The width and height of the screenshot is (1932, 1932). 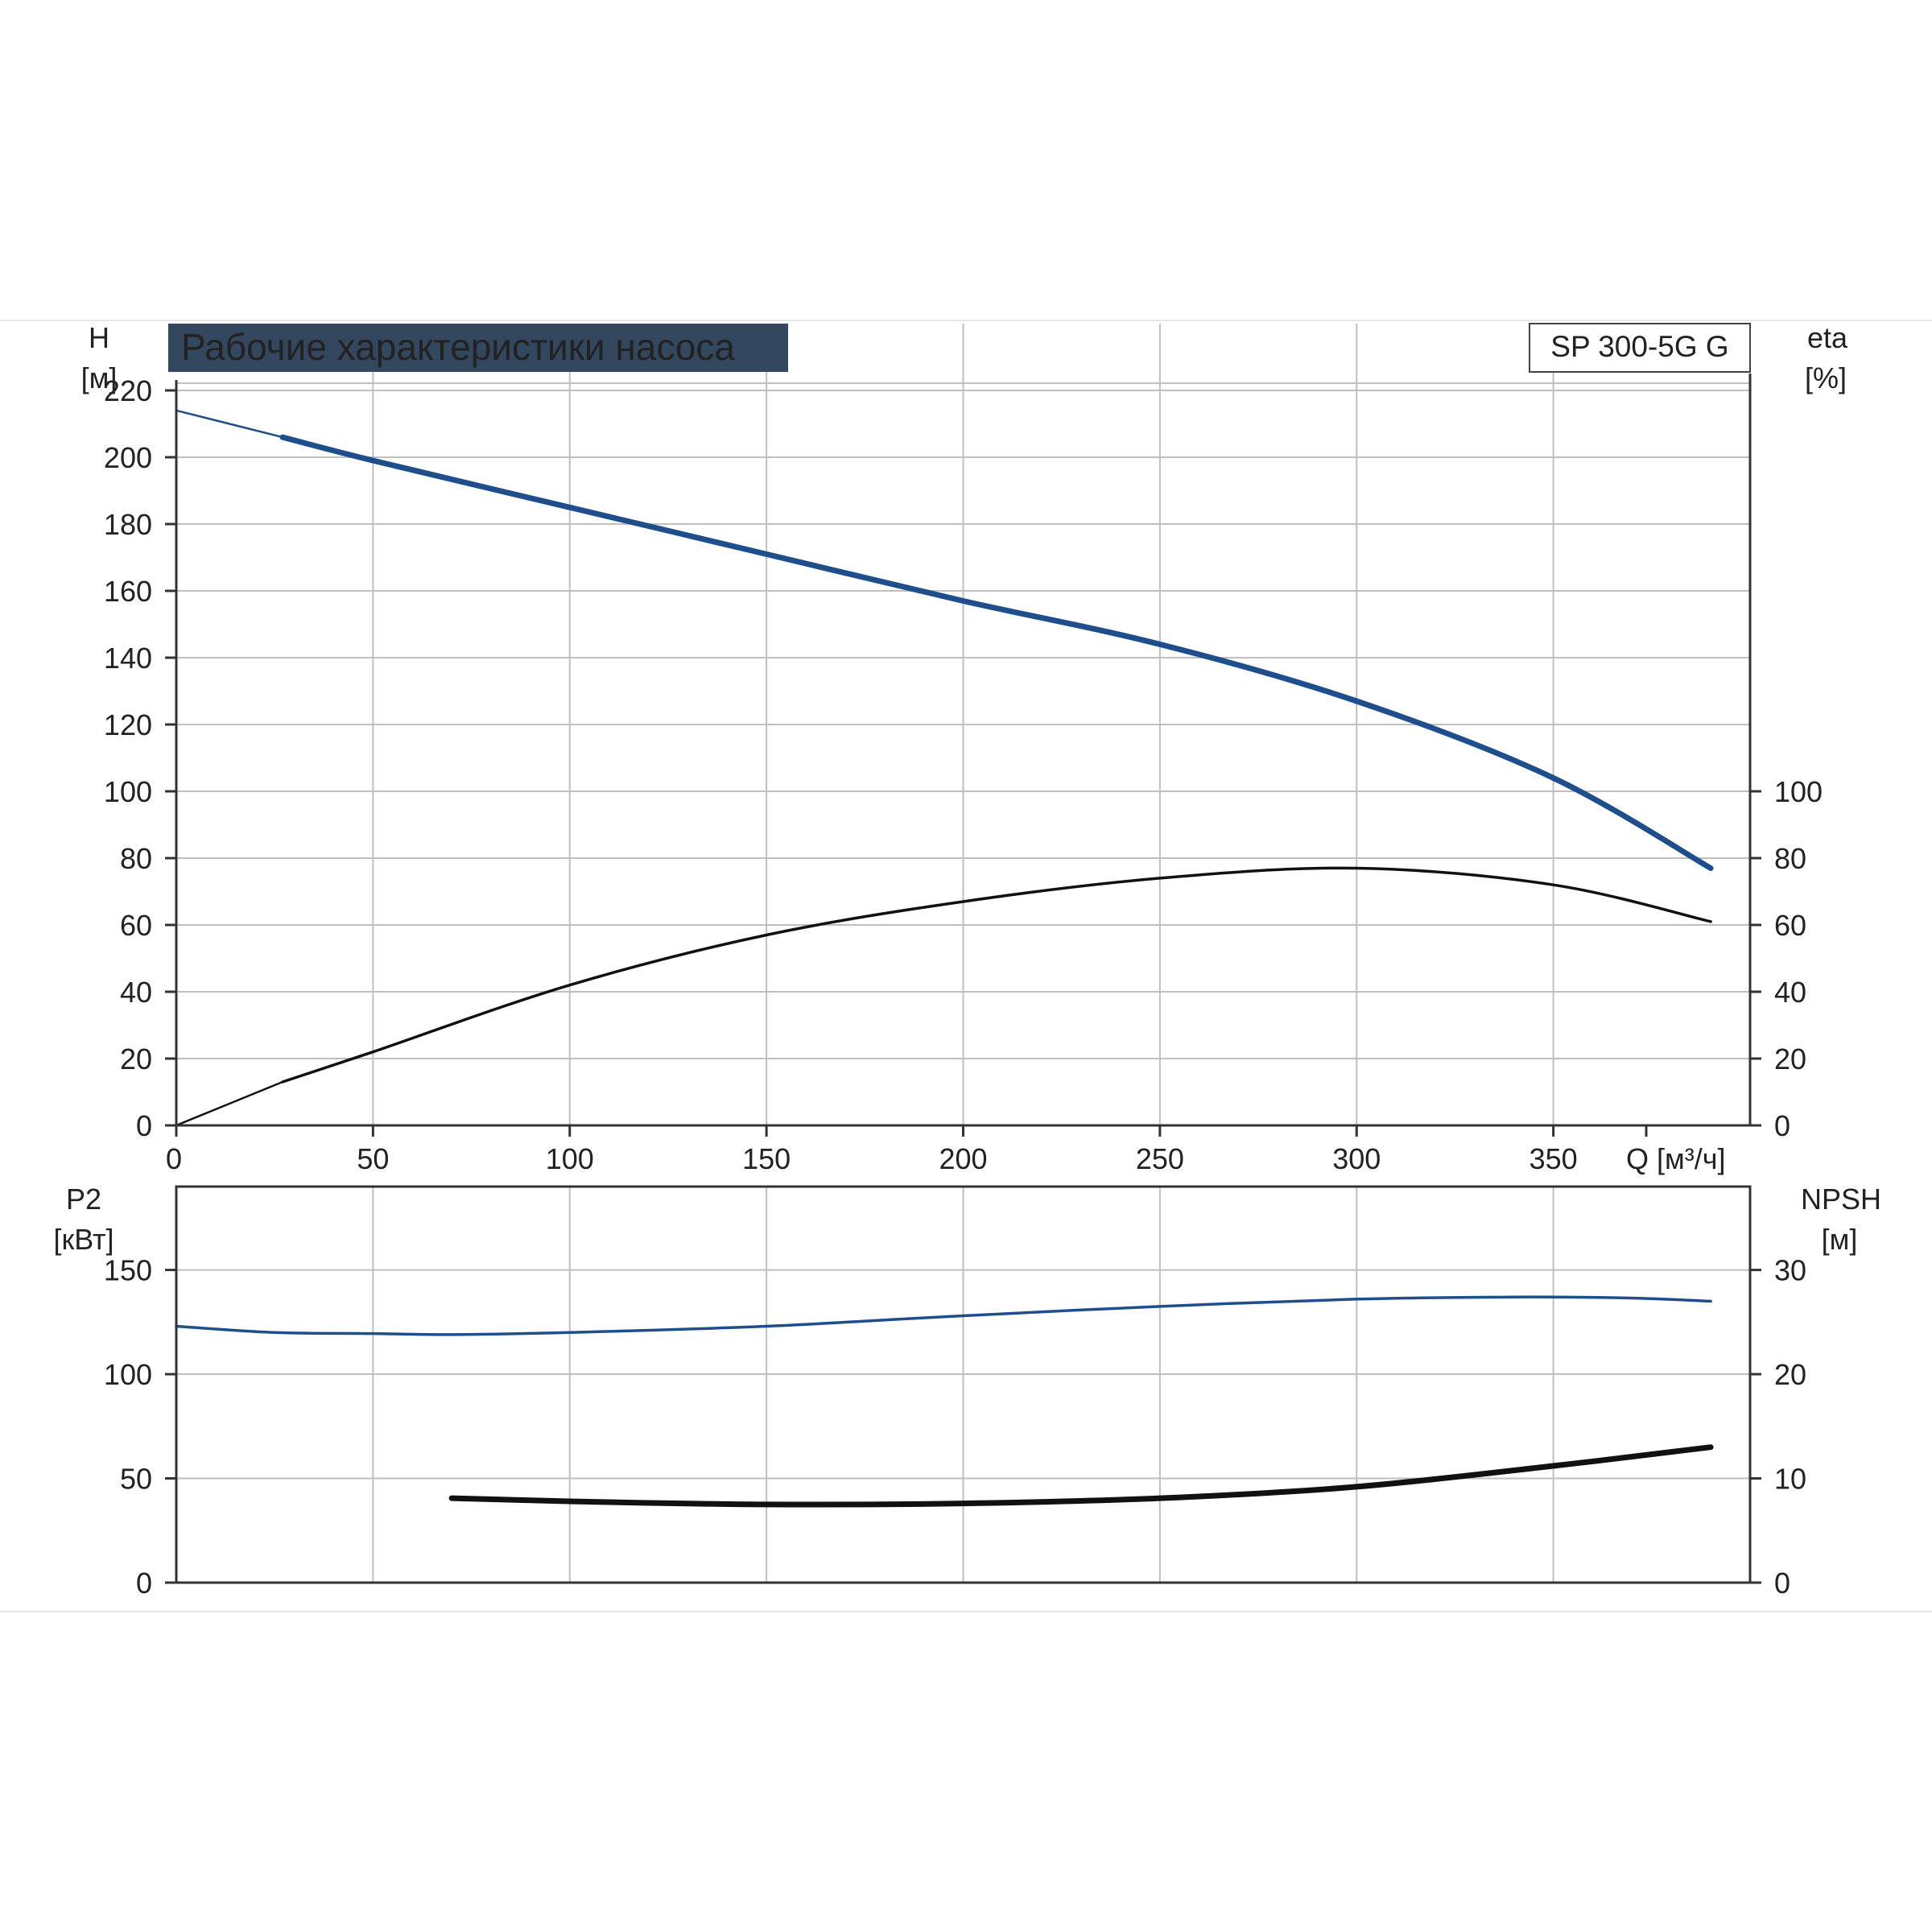 What do you see at coordinates (1160, 1158) in the screenshot?
I see `q-tick-label: 250` at bounding box center [1160, 1158].